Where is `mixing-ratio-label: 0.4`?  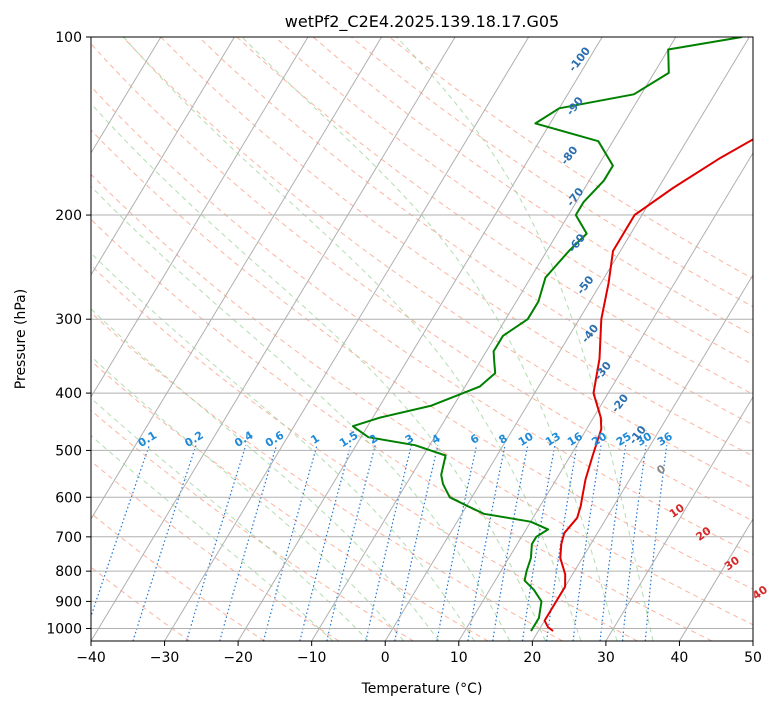 mixing-ratio-label: 0.4 is located at coordinates (244, 439).